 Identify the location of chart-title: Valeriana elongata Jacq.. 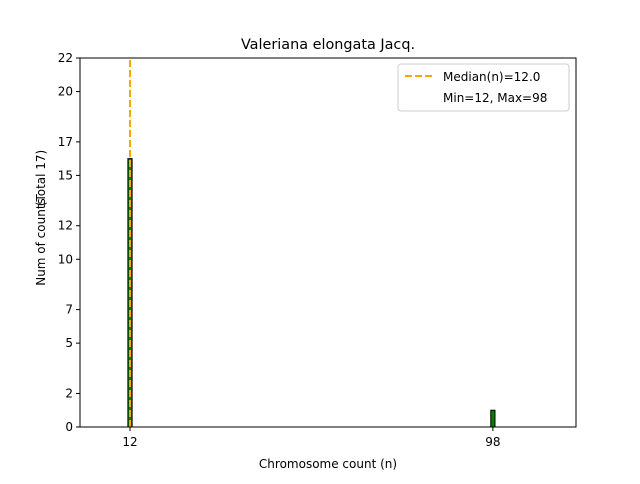
(328, 45).